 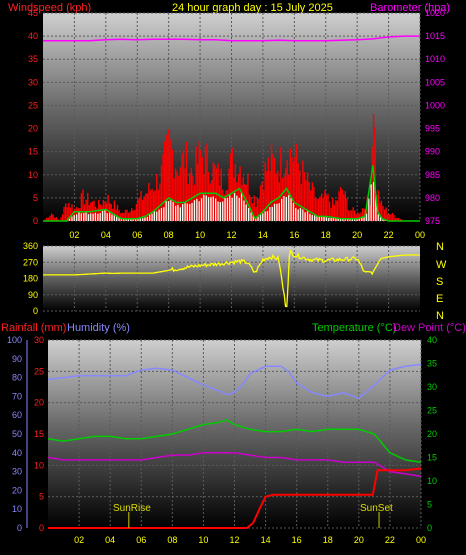 What do you see at coordinates (39, 465) in the screenshot?
I see `rain-y-tick-label: 10` at bounding box center [39, 465].